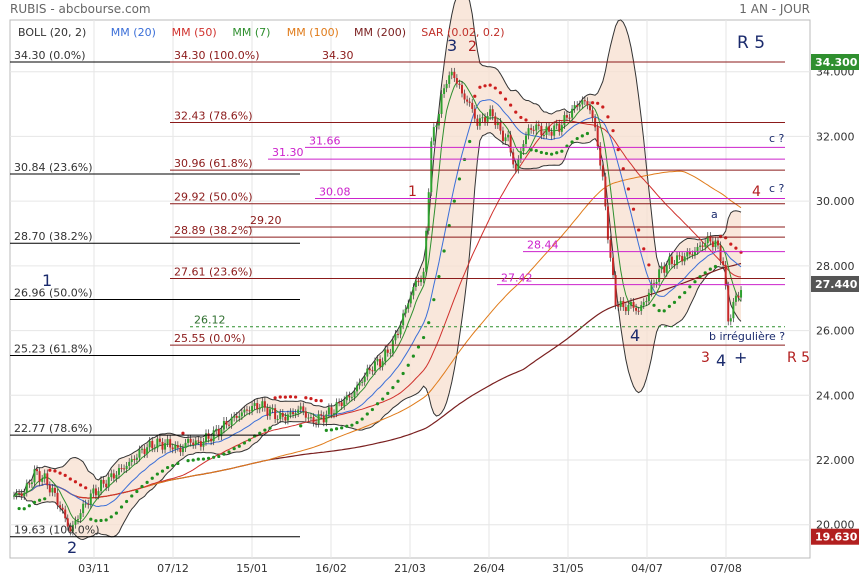 Image resolution: width=860 pixels, height=580 pixels. I want to click on fib-black-label: 19.63 (100.0%), so click(57, 530).